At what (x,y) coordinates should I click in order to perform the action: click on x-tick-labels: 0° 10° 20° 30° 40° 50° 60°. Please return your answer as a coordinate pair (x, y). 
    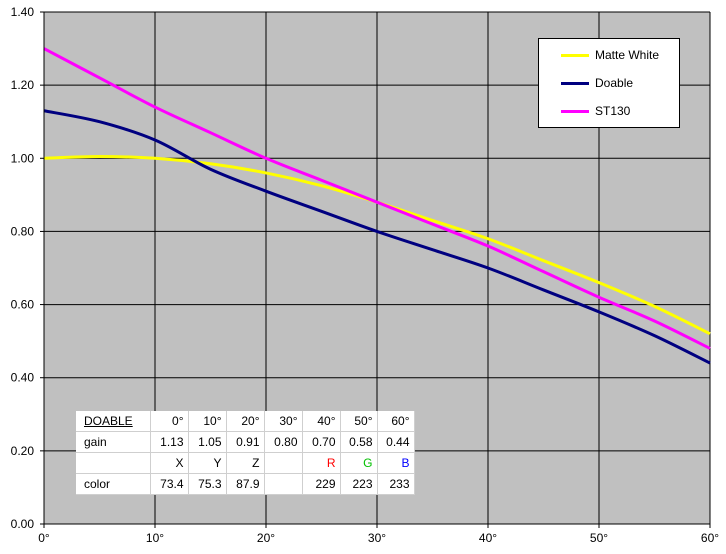
    Looking at the image, I should click on (378, 538).